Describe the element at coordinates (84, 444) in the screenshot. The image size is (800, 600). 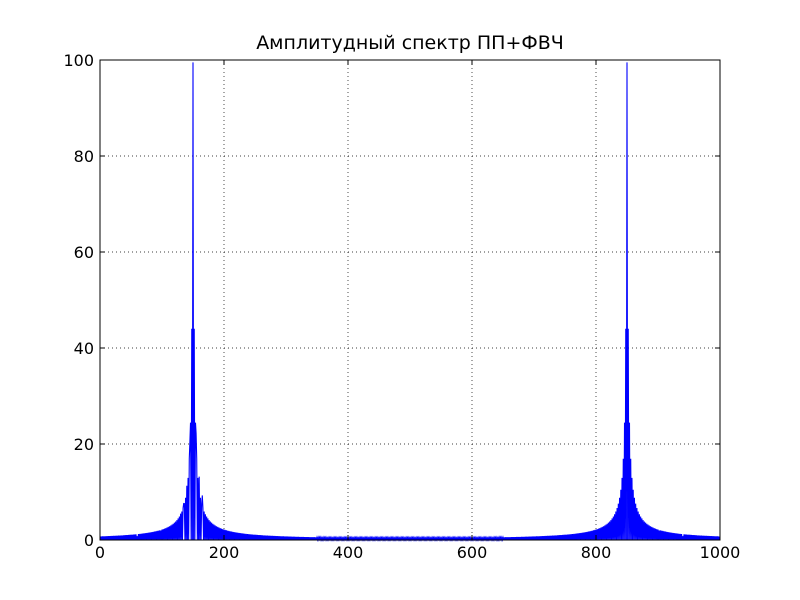
I see `y-tick-label: 20` at that location.